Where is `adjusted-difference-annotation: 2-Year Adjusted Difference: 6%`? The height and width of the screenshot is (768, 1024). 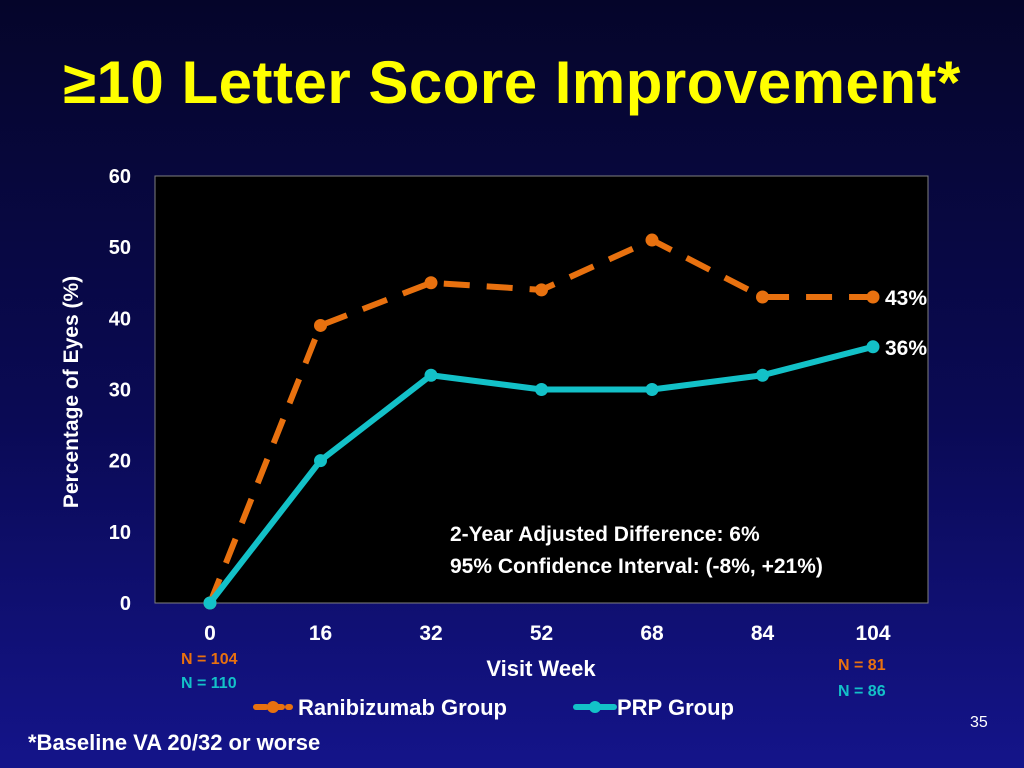 adjusted-difference-annotation: 2-Year Adjusted Difference: 6% is located at coordinates (605, 534).